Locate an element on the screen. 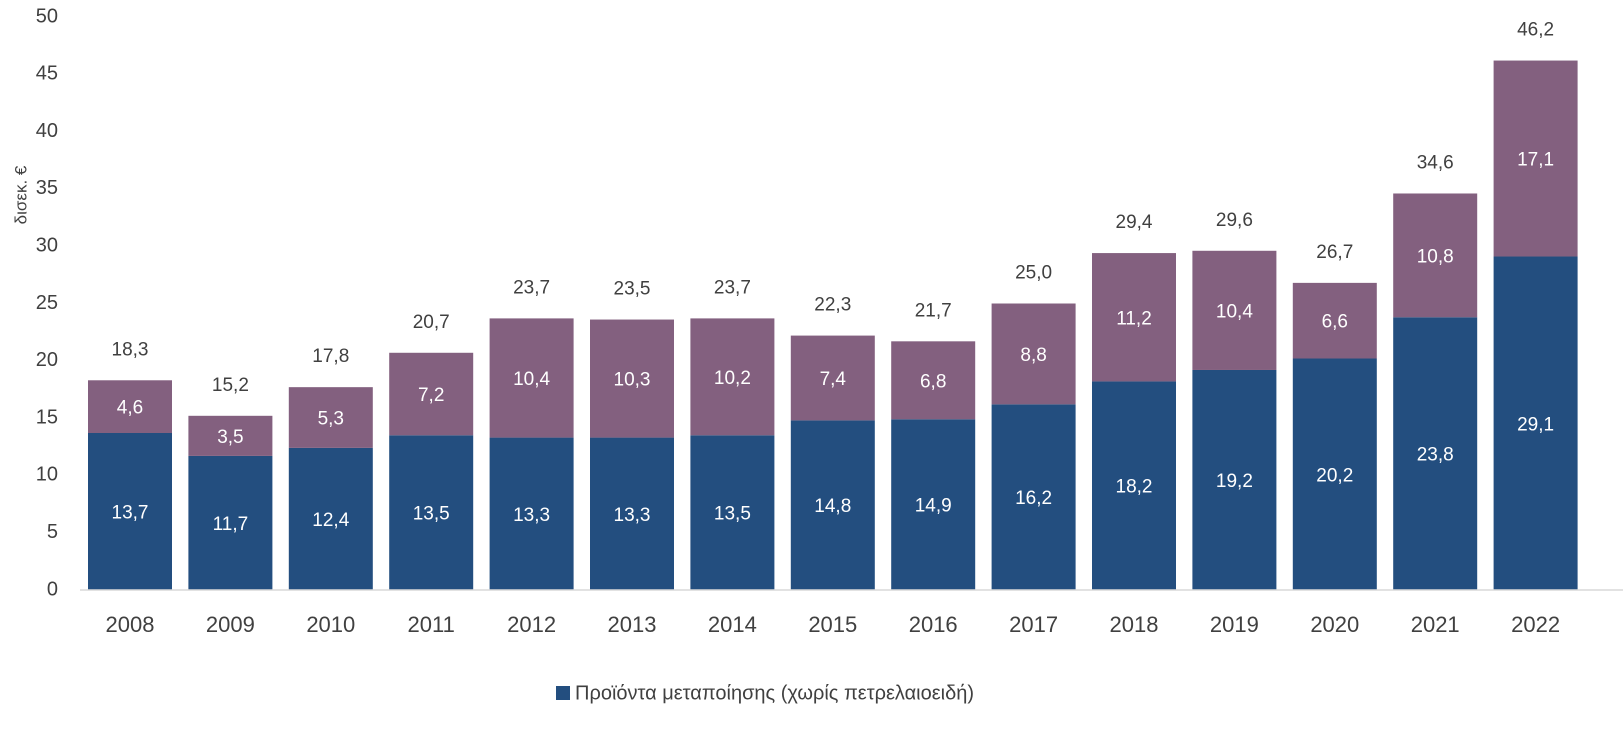 The image size is (1623, 730). data-label: 12,4 is located at coordinates (330, 520).